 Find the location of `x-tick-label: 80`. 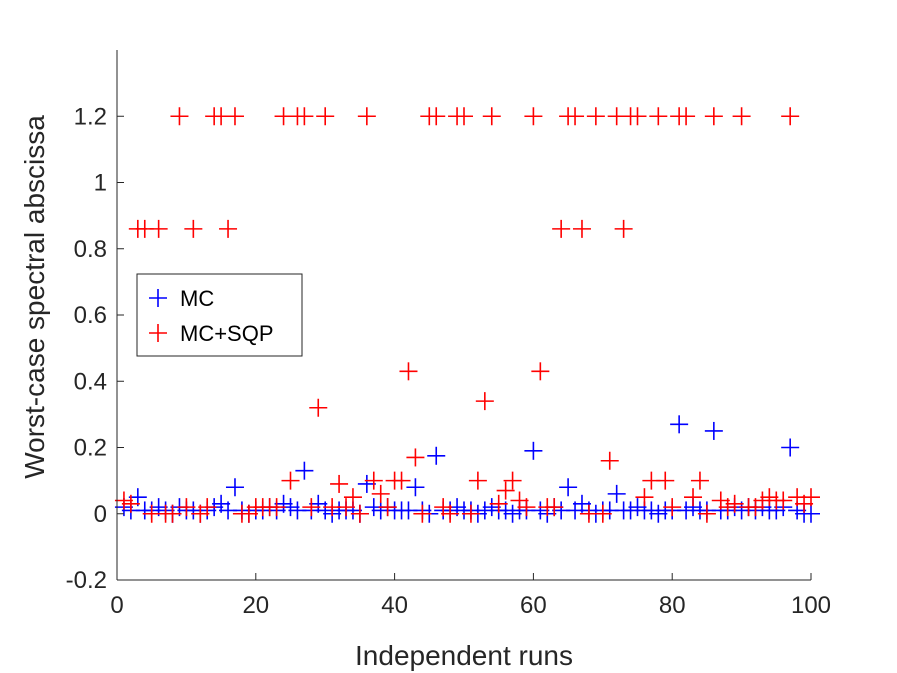

x-tick-label: 80 is located at coordinates (672, 605).